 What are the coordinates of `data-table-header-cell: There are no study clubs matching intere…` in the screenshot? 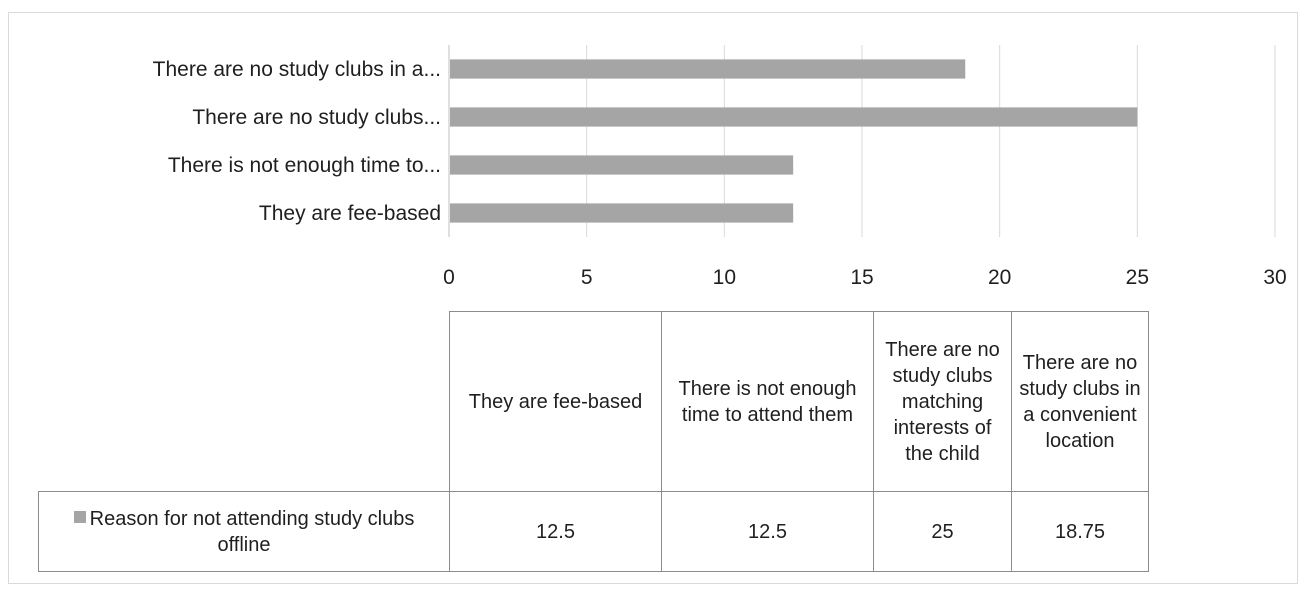 It's located at (942, 401).